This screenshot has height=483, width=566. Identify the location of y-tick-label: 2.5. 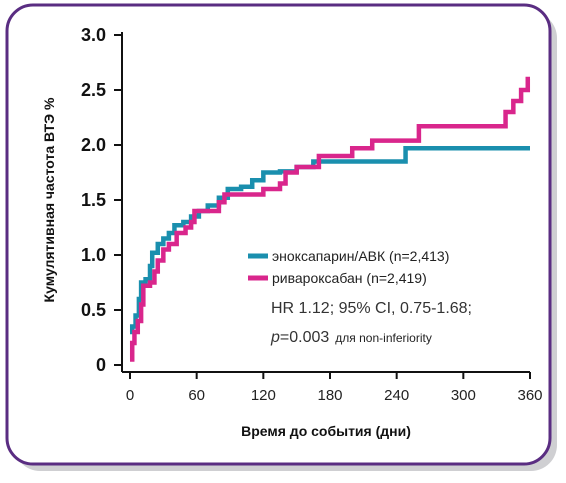
(93, 90).